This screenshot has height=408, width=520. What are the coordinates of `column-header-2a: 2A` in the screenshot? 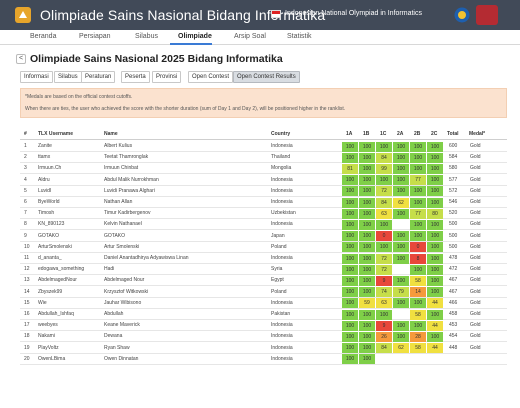 It's located at (400, 134).